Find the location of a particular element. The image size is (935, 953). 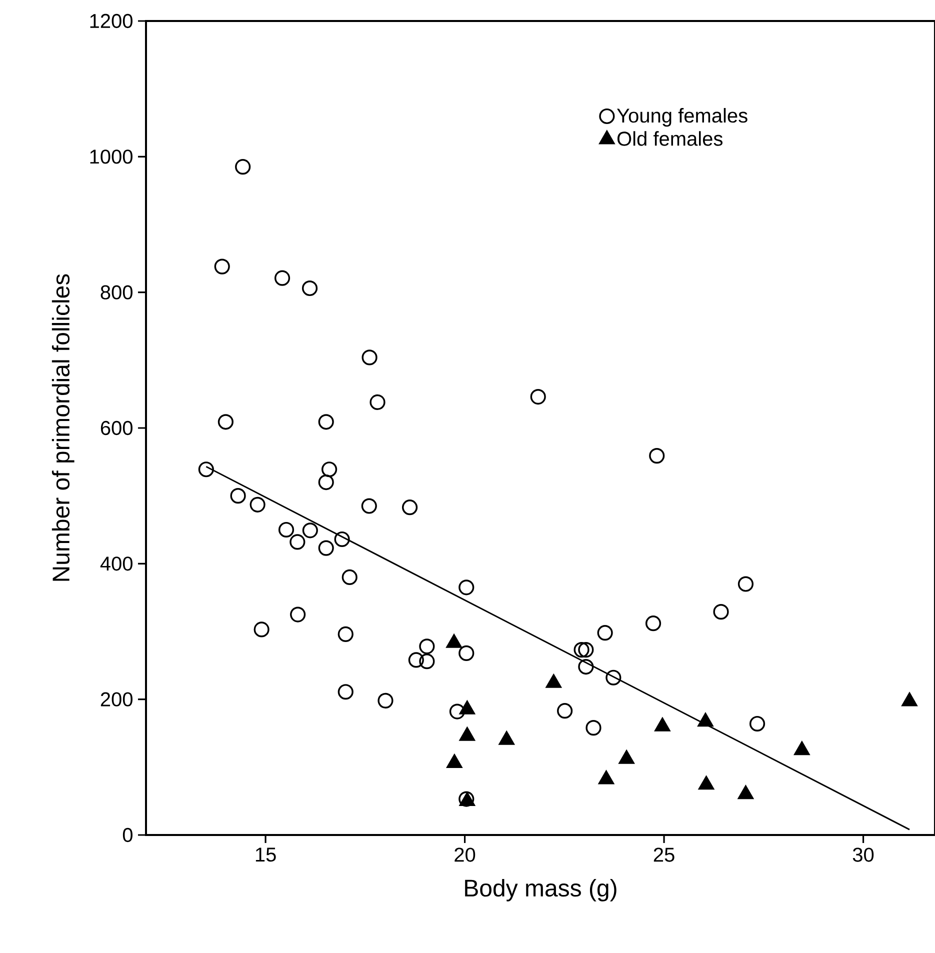

y-tick-label: 0 is located at coordinates (127, 835).